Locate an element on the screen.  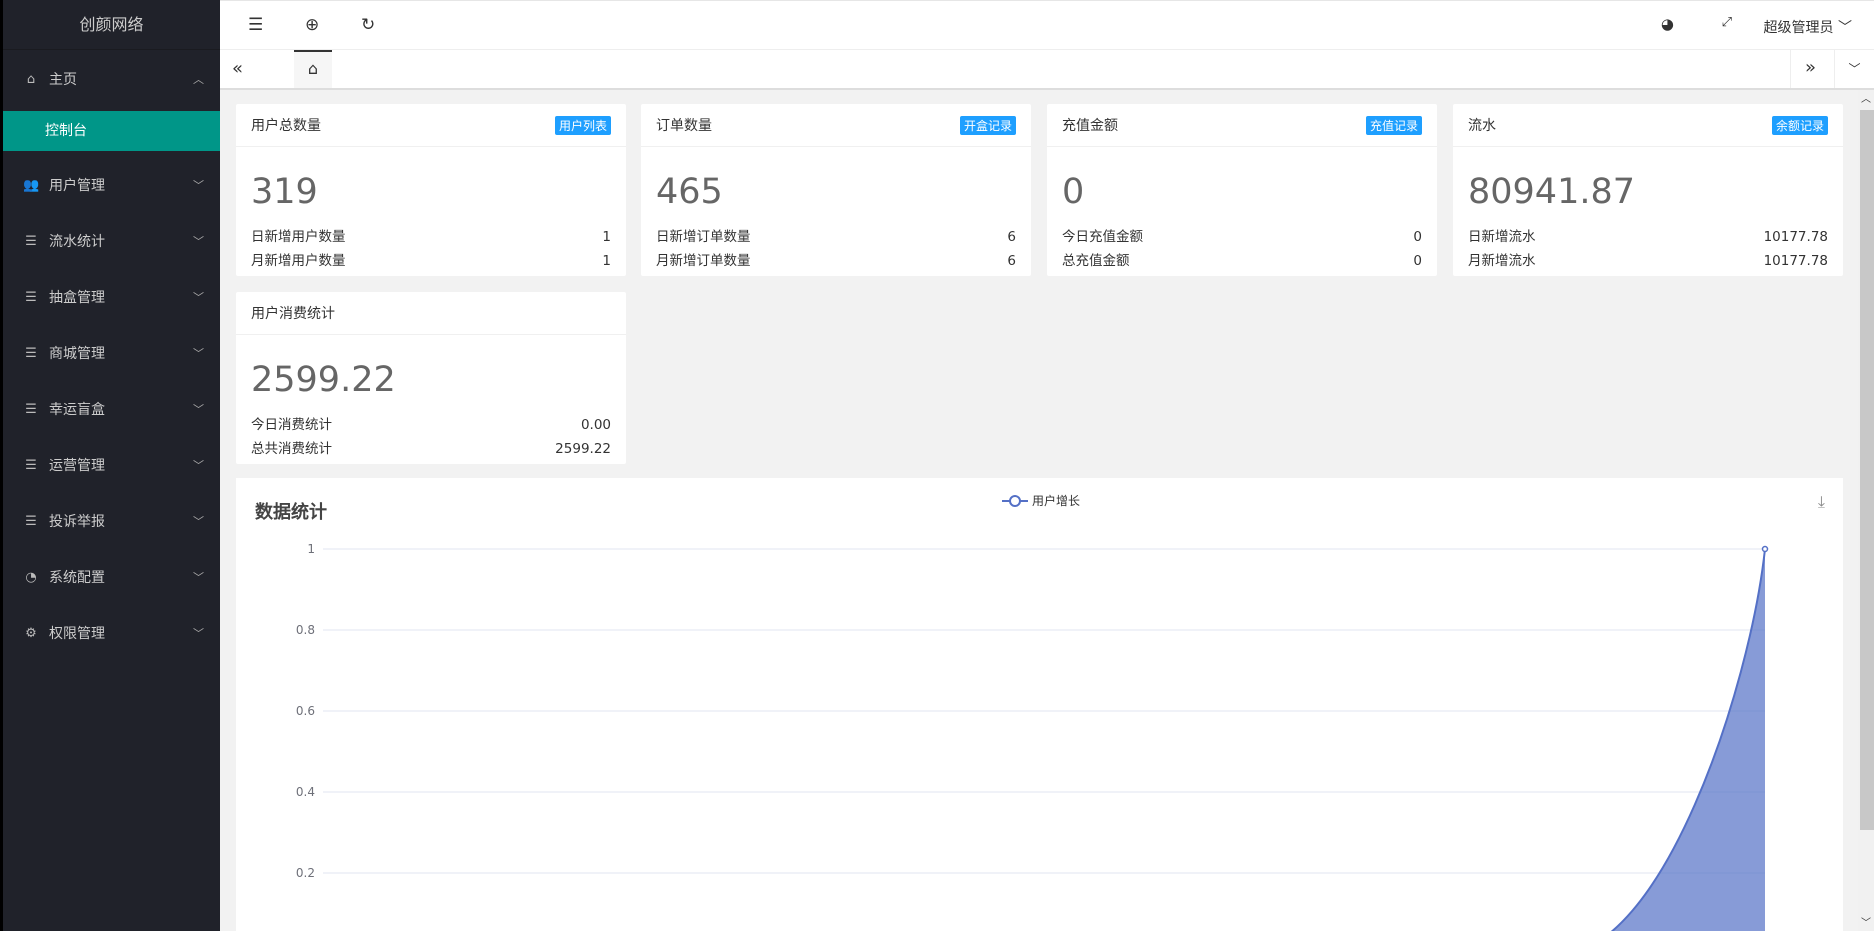
sidebar-item-label: 用户管理 is located at coordinates (77, 186).